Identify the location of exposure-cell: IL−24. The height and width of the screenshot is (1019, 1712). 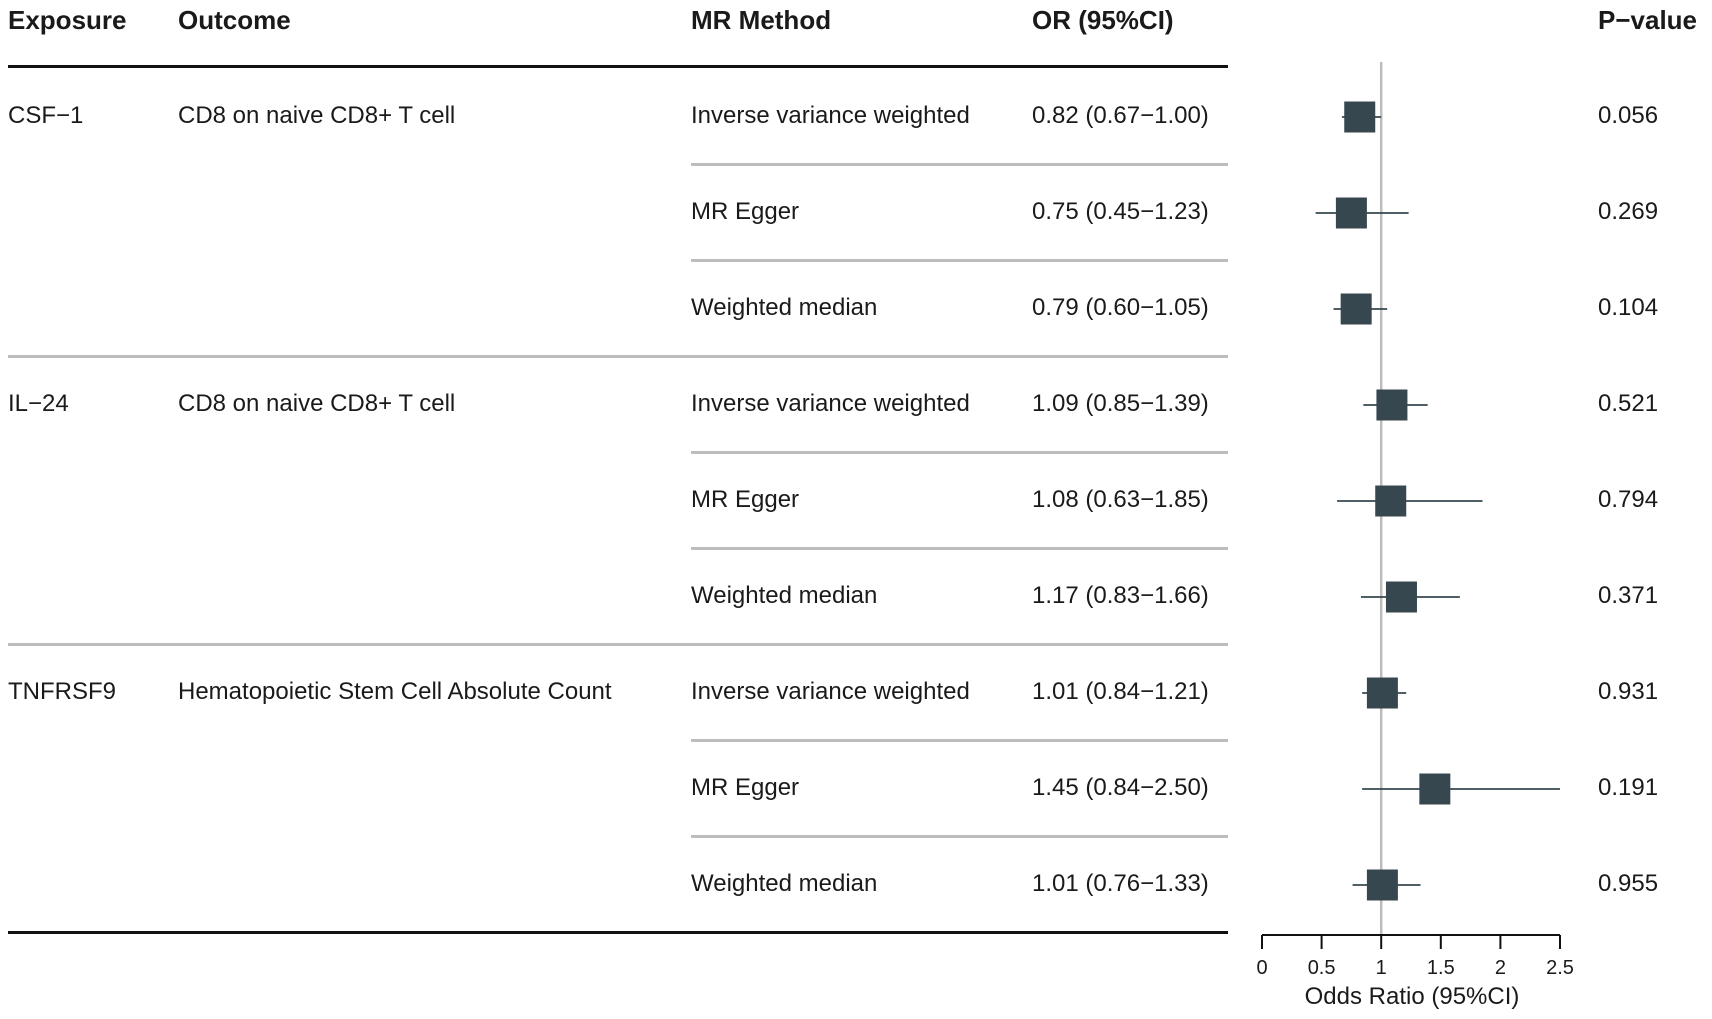
(38, 403).